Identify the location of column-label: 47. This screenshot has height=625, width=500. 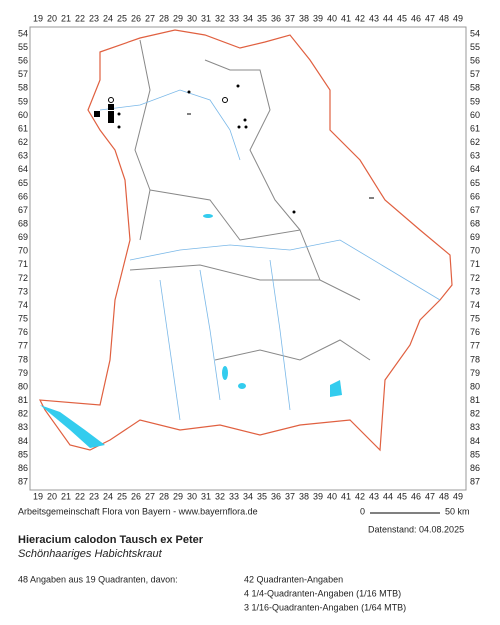
(430, 496).